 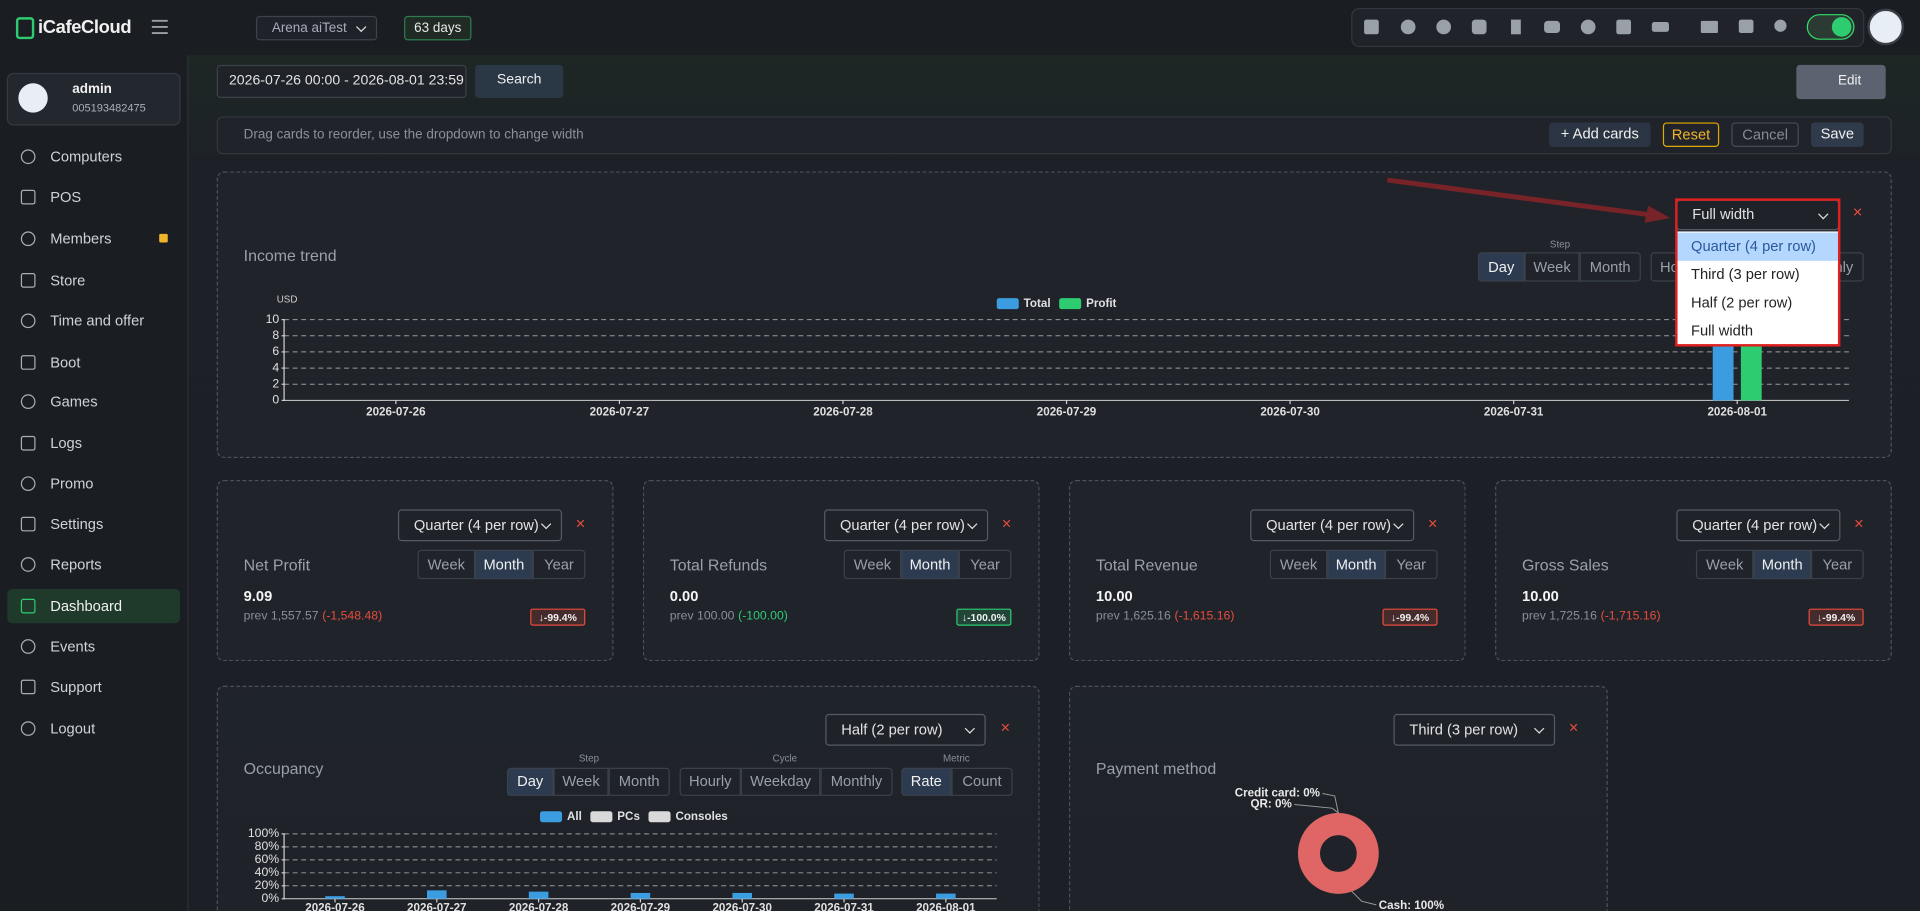 I want to click on search-button: Search, so click(x=519, y=81).